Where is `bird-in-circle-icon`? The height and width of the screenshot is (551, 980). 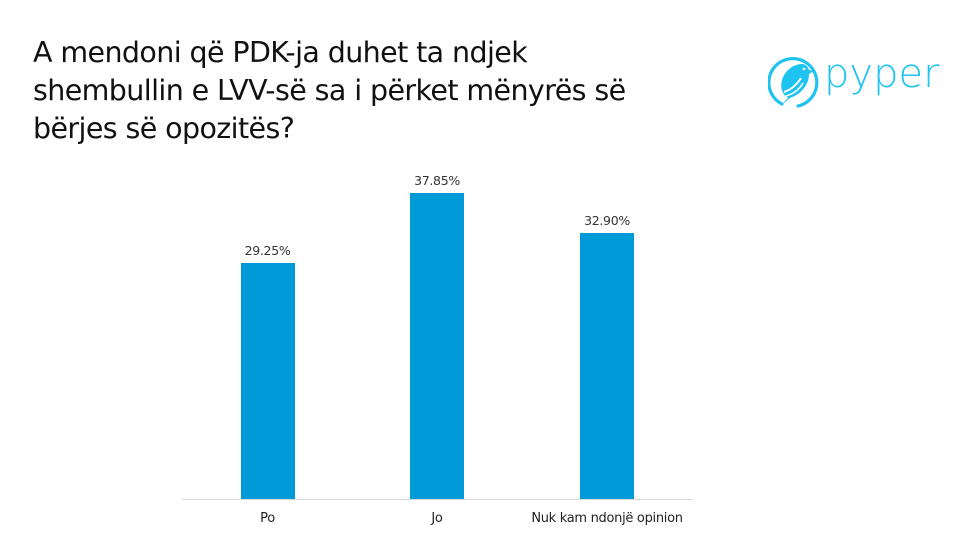
bird-in-circle-icon is located at coordinates (793, 82).